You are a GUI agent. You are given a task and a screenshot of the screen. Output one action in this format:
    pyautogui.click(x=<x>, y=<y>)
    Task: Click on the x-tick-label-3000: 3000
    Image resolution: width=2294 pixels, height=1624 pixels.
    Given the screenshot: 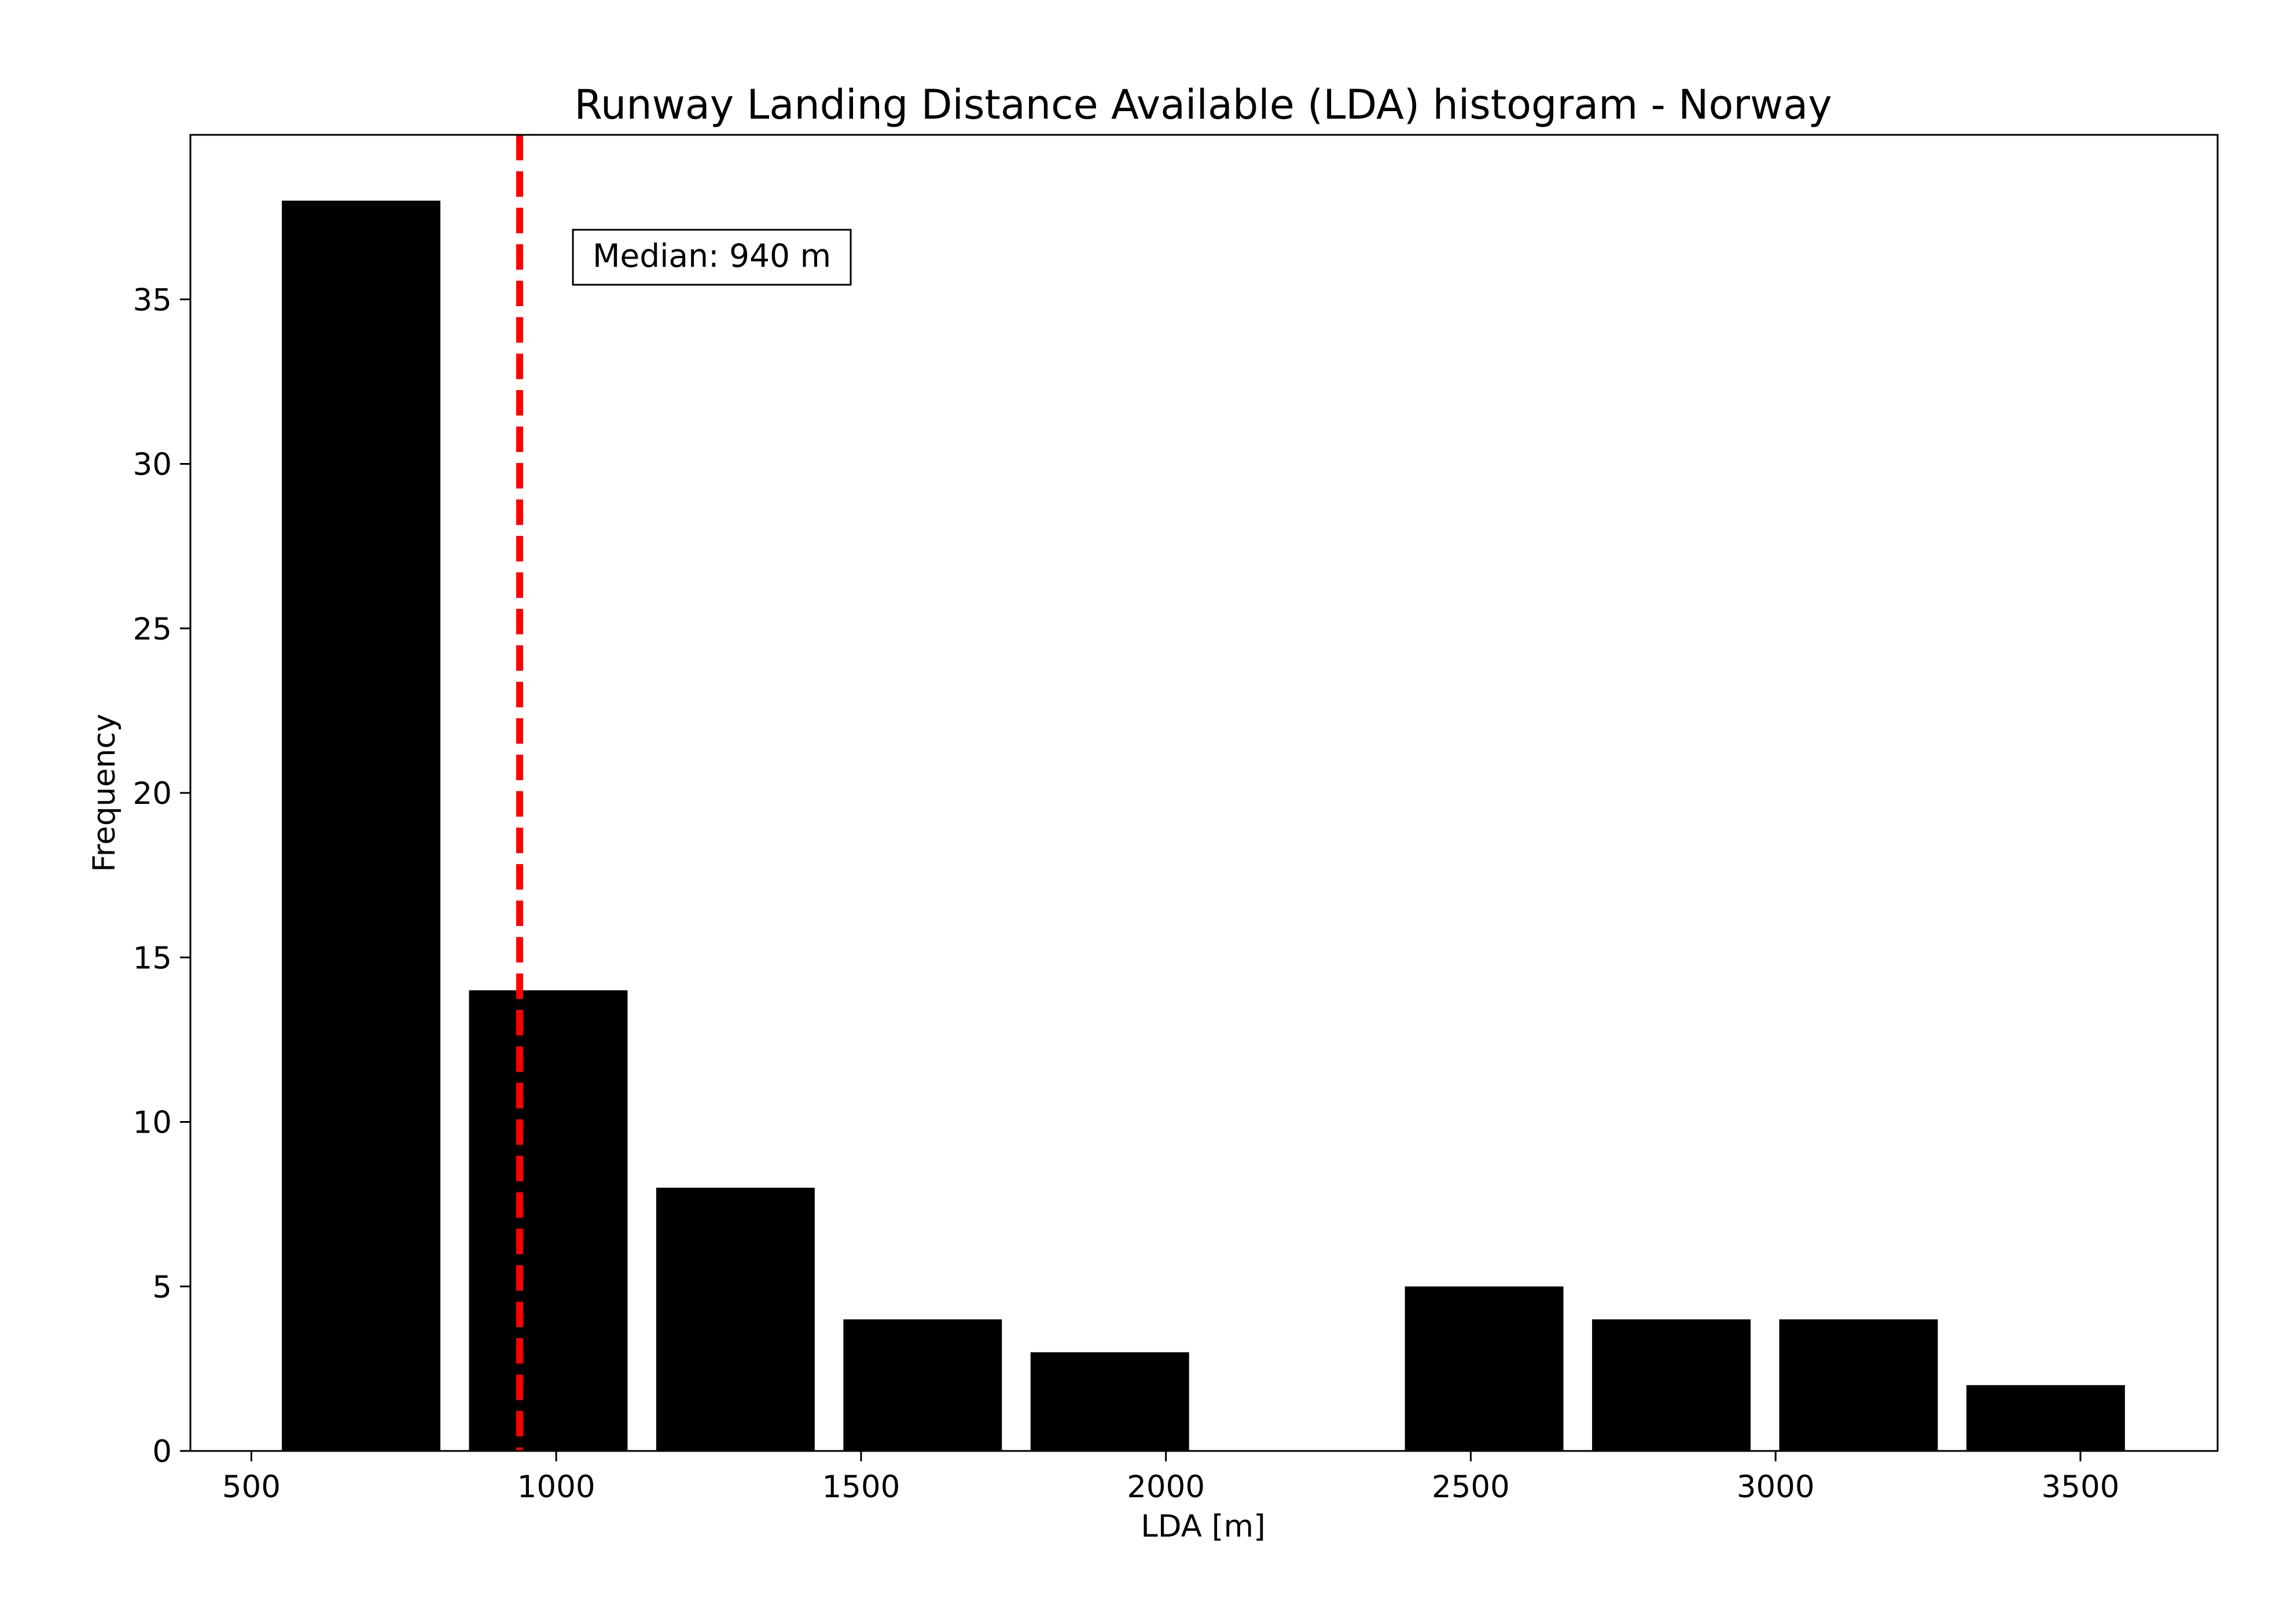 What is the action you would take?
    pyautogui.click(x=1776, y=1487)
    